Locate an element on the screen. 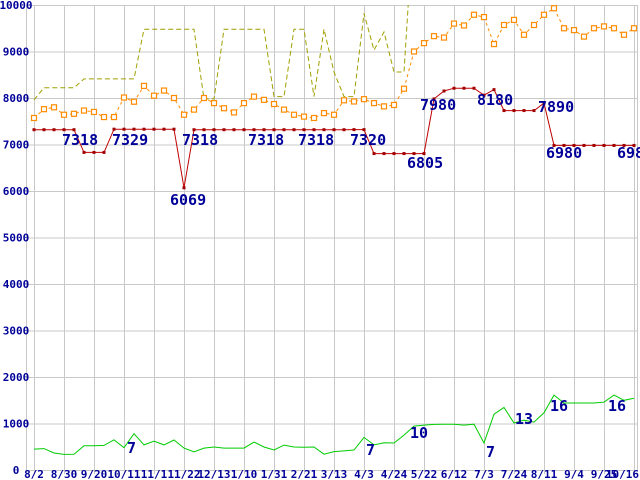  y-axis-label: 4000 is located at coordinates (16, 284).